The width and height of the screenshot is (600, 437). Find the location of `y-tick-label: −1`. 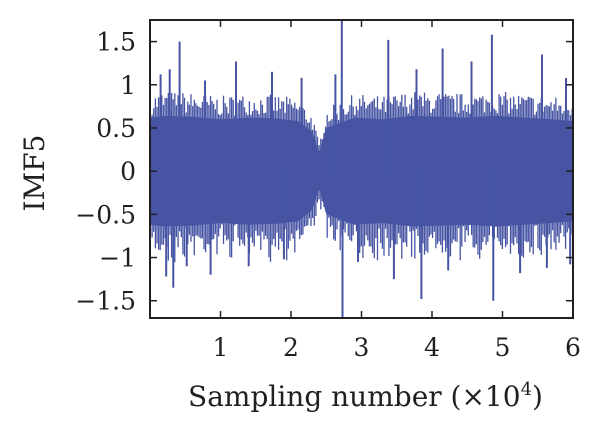

y-tick-label: −1 is located at coordinates (117, 258).